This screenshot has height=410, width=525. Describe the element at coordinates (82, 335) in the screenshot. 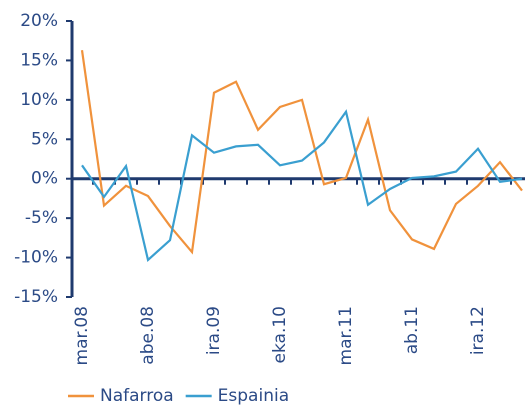

I see `x-tick-label: mar.08` at that location.